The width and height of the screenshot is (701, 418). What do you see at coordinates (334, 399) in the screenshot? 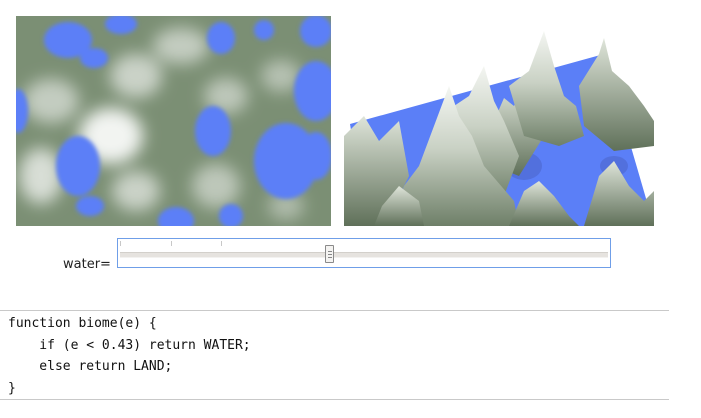
I see `code-bottom-divider` at bounding box center [334, 399].